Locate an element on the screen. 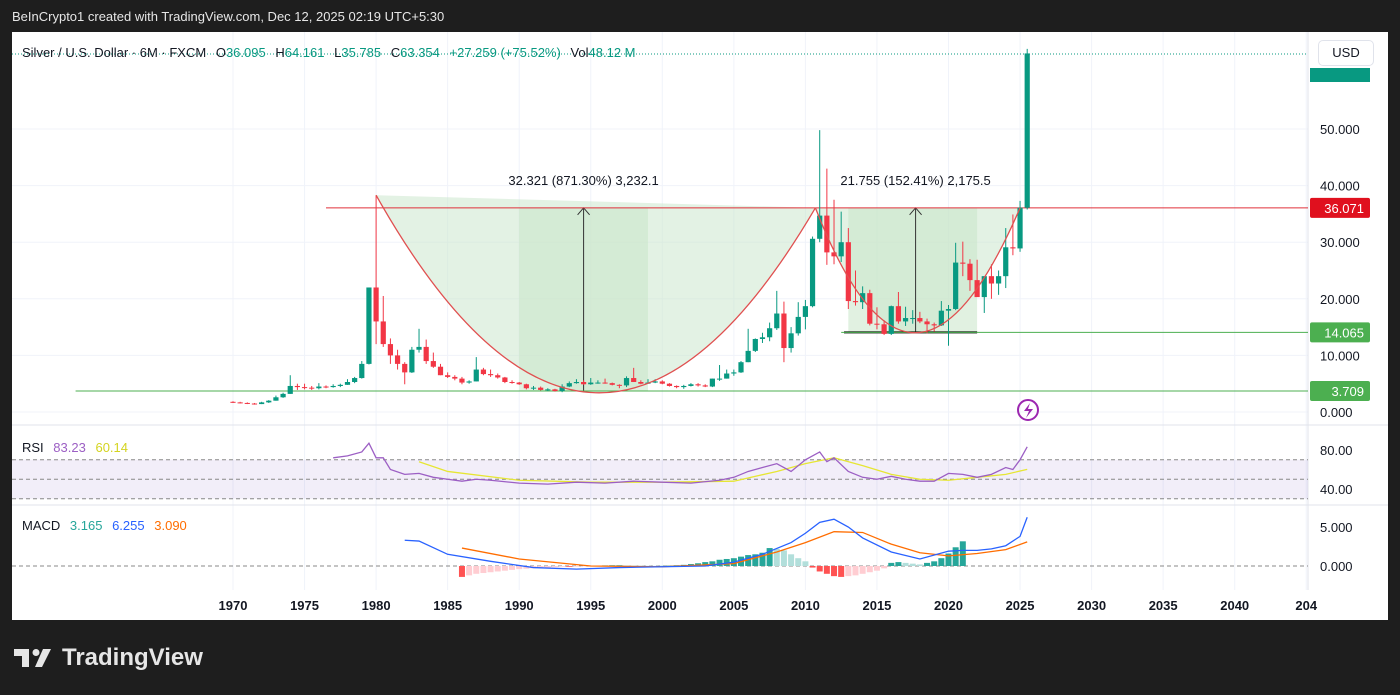 This screenshot has height=695, width=1400. macd-hist-value: 3.165 is located at coordinates (86, 525).